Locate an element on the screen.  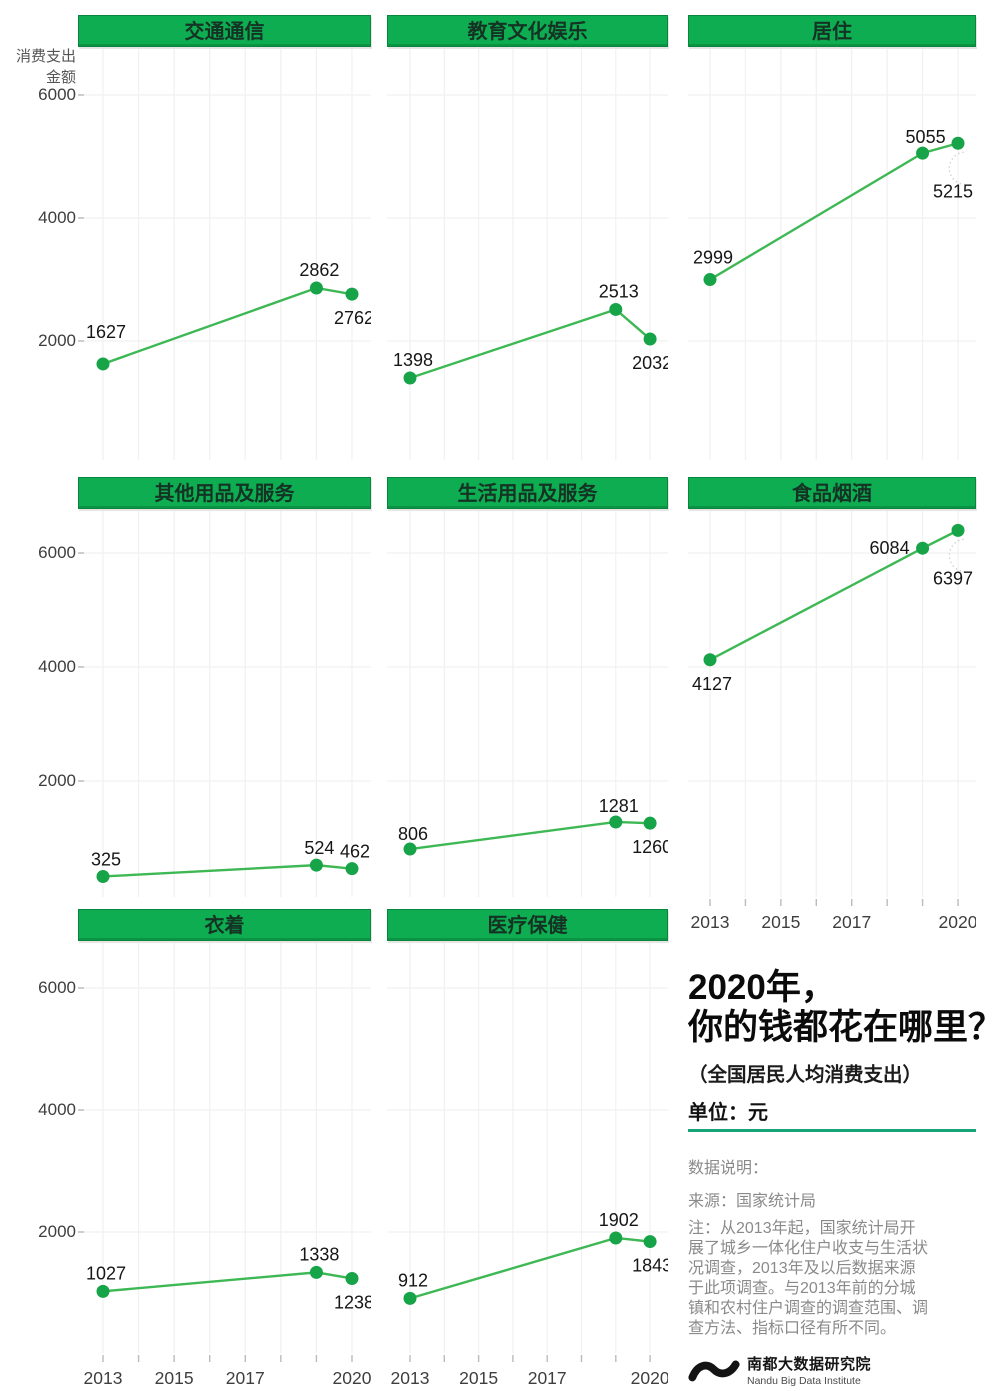
y-tick-label-row3-6000: 6000 is located at coordinates (57, 987).